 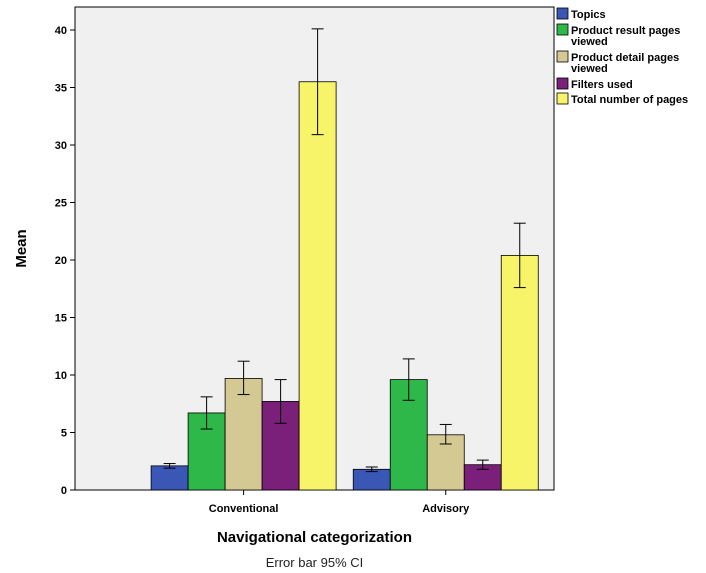 I want to click on y-tick-label: 40, so click(x=61, y=31).